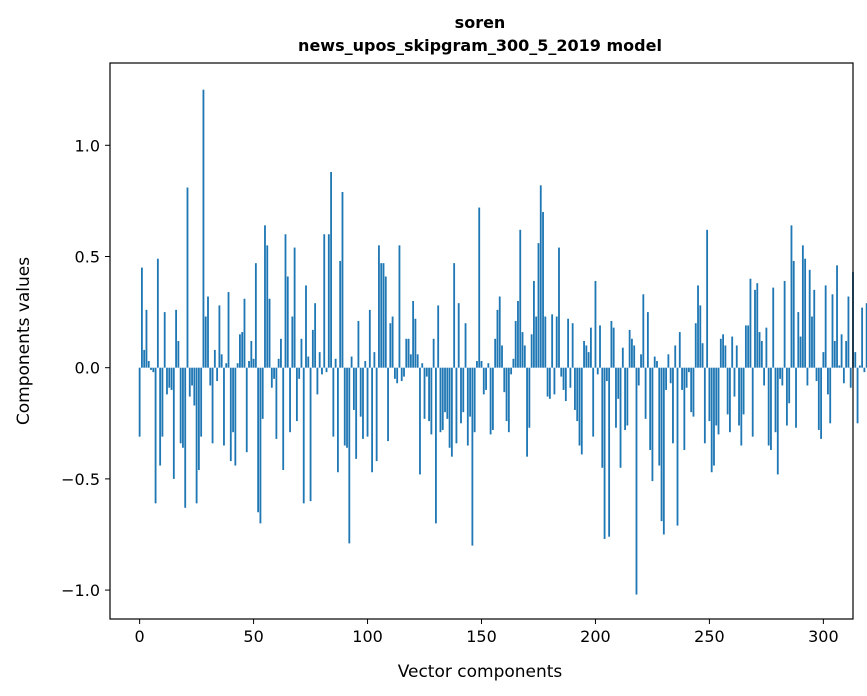  What do you see at coordinates (709, 636) in the screenshot?
I see `x-tick-label: 250` at bounding box center [709, 636].